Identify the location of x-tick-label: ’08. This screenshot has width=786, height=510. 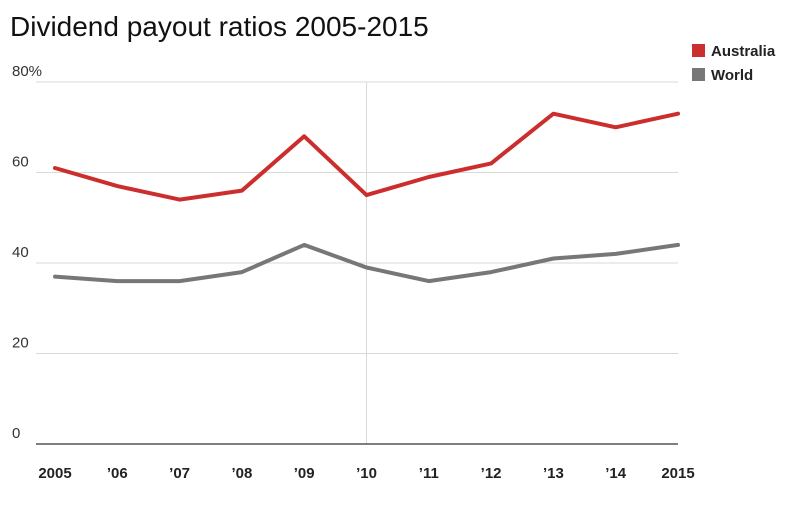
(241, 473).